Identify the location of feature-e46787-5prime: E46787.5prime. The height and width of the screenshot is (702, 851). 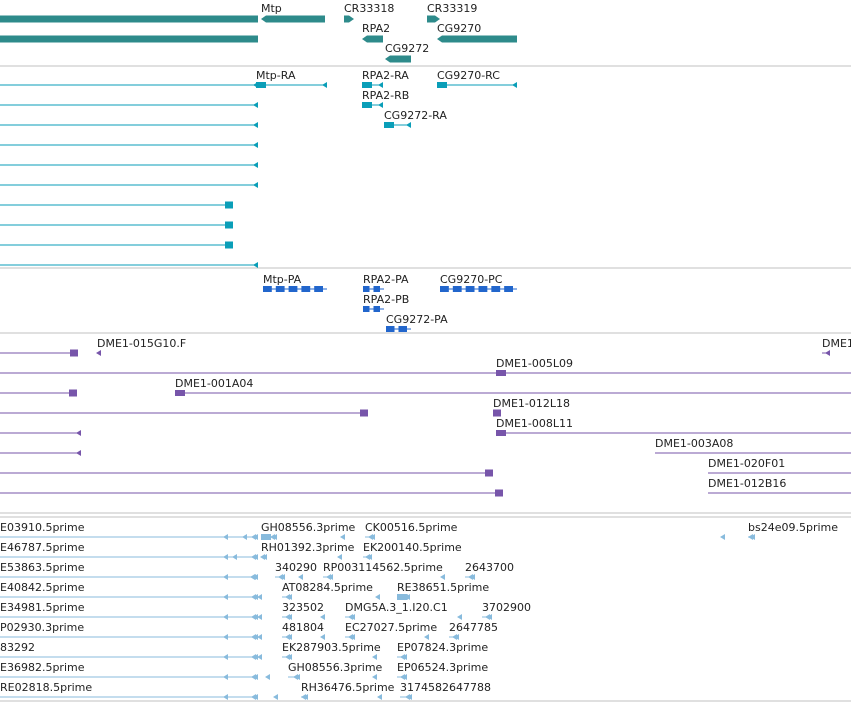
(129, 550).